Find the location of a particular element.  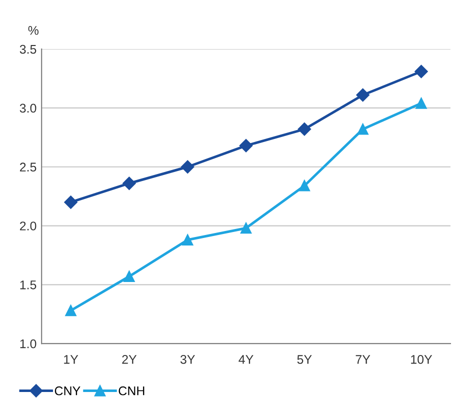

y-axis-title: % is located at coordinates (33, 30).